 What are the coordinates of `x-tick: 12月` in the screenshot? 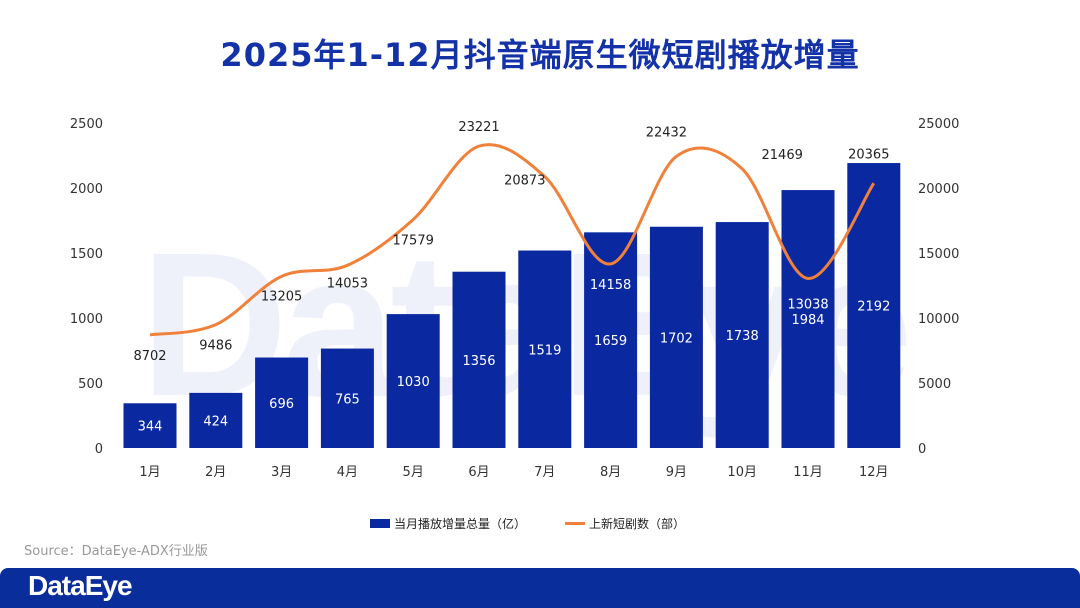 It's located at (874, 472).